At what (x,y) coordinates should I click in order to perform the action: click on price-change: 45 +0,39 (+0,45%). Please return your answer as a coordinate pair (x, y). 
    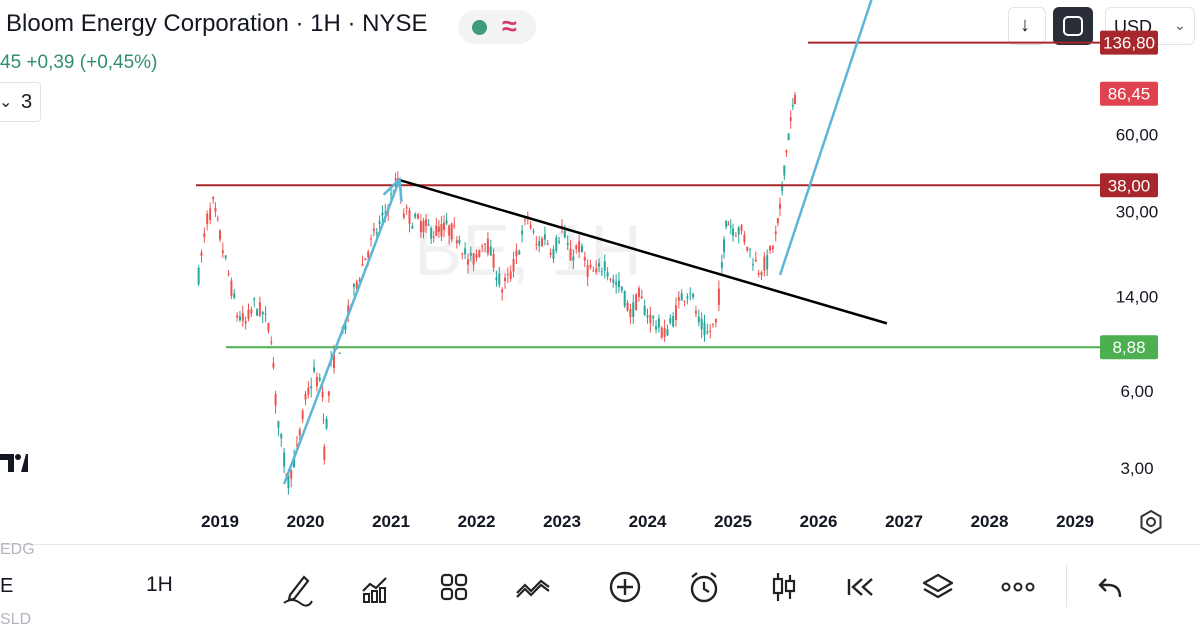
    Looking at the image, I should click on (79, 62).